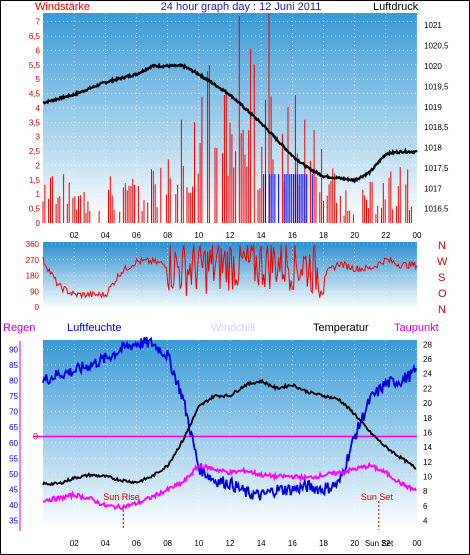 The height and width of the screenshot is (555, 470). What do you see at coordinates (35, 180) in the screenshot?
I see `wind-tick-label: 1,5` at bounding box center [35, 180].